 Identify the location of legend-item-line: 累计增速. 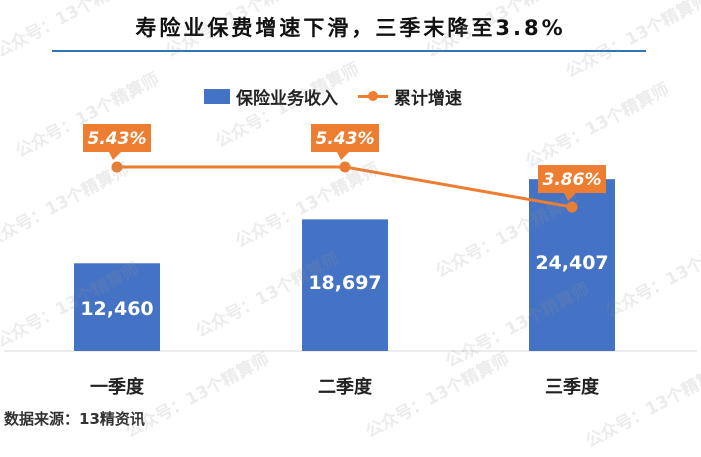
(410, 96).